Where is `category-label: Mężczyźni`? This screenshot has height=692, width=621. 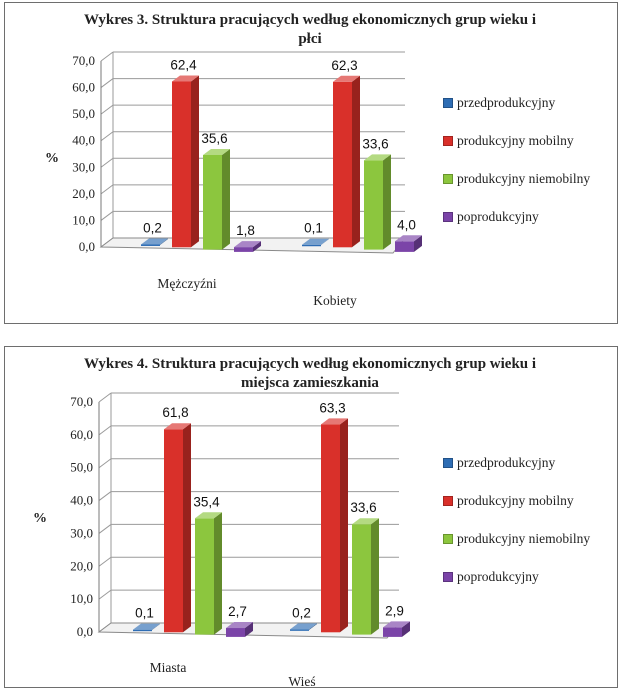
category-label: Mężczyźni is located at coordinates (186, 283).